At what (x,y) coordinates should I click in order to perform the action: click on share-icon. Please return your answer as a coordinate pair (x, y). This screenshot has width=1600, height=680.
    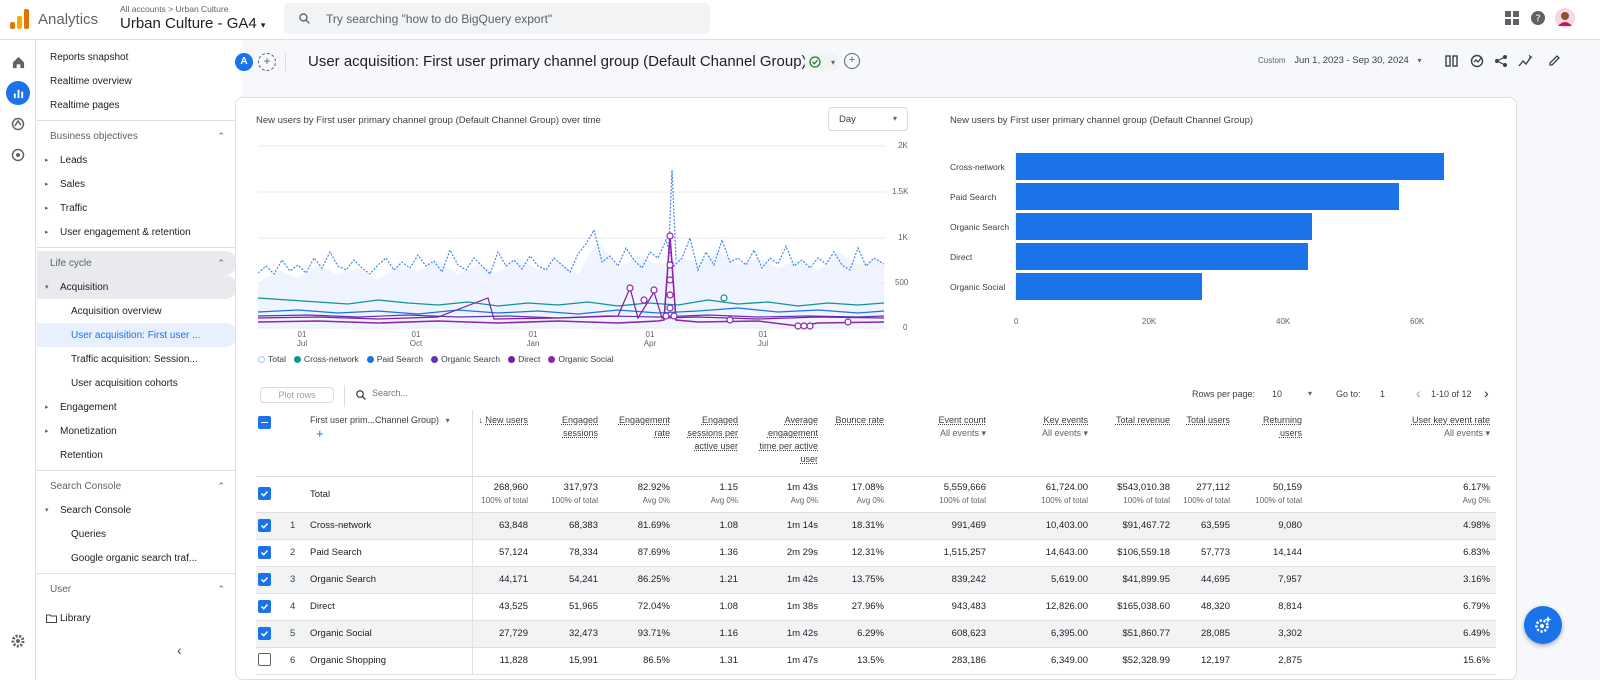
    Looking at the image, I should click on (1501, 61).